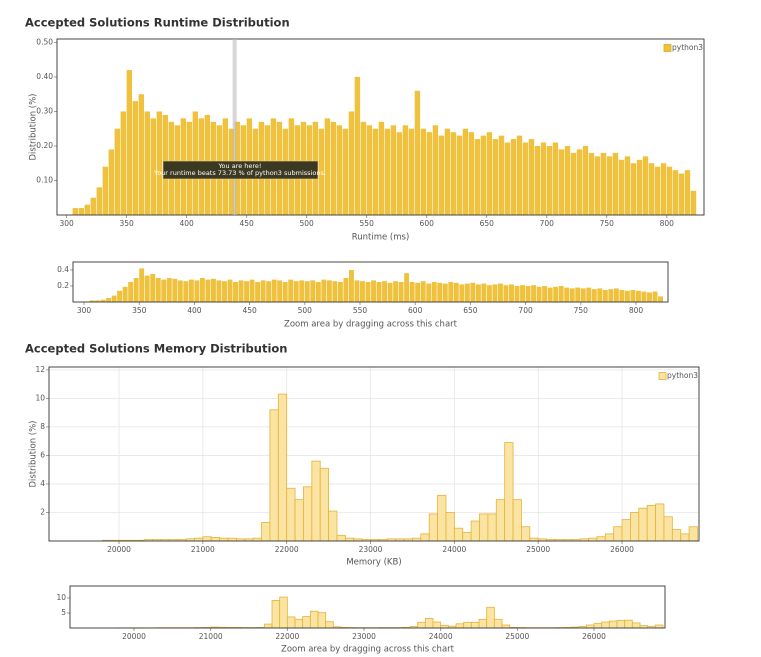 Image resolution: width=761 pixels, height=657 pixels. What do you see at coordinates (470, 310) in the screenshot?
I see `x-tick-label: 650` at bounding box center [470, 310].